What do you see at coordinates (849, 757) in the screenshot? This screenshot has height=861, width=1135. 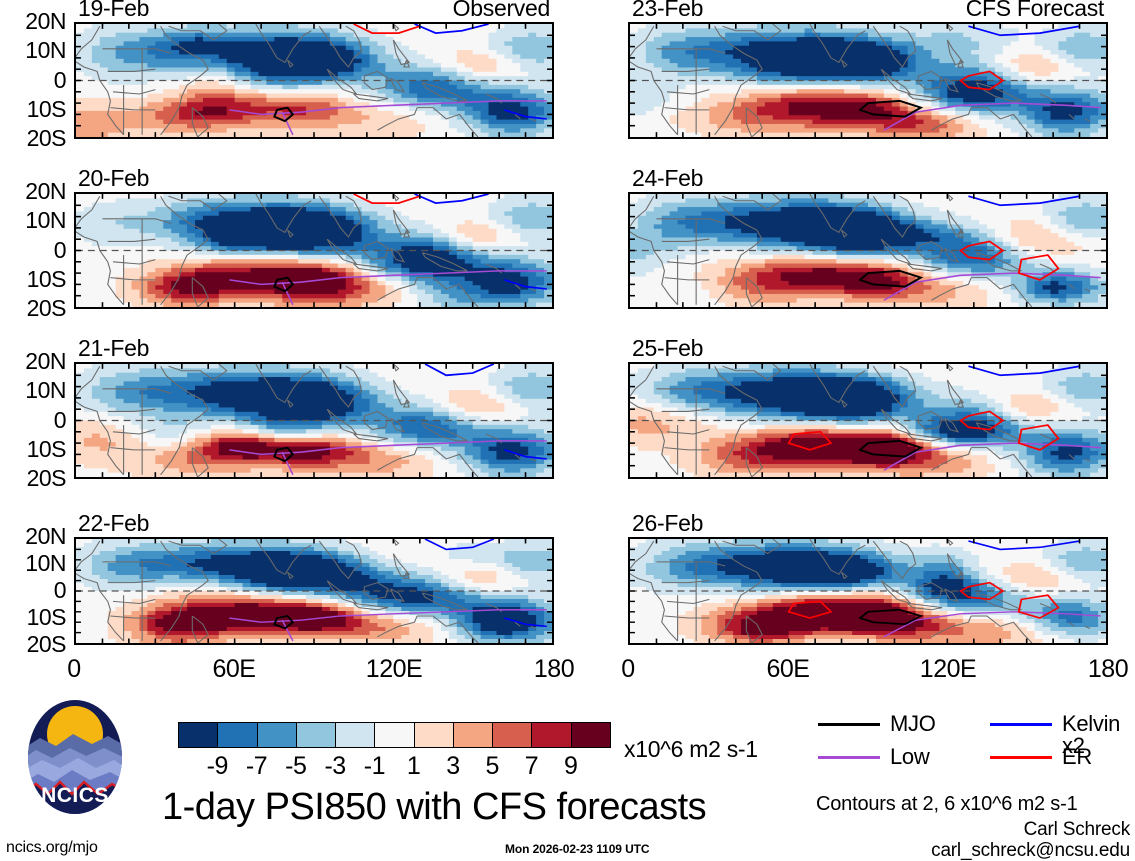 I see `legend-swatch-low` at bounding box center [849, 757].